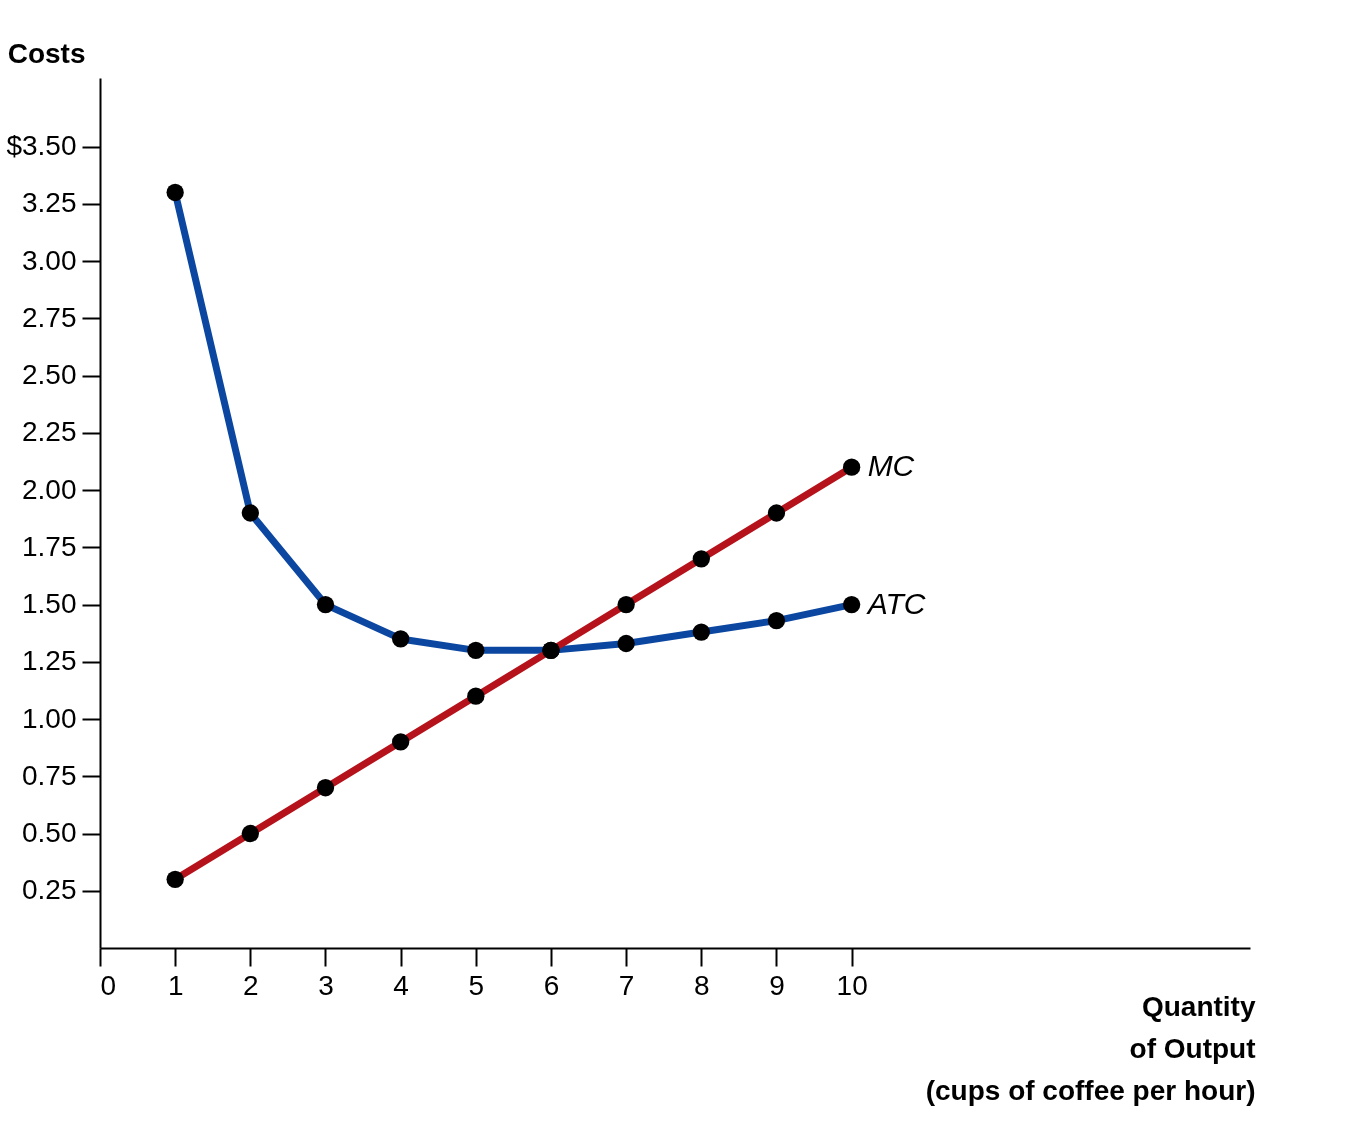 This screenshot has width=1350, height=1141. Describe the element at coordinates (551, 985) in the screenshot. I see `x-tick-label: 6` at that location.